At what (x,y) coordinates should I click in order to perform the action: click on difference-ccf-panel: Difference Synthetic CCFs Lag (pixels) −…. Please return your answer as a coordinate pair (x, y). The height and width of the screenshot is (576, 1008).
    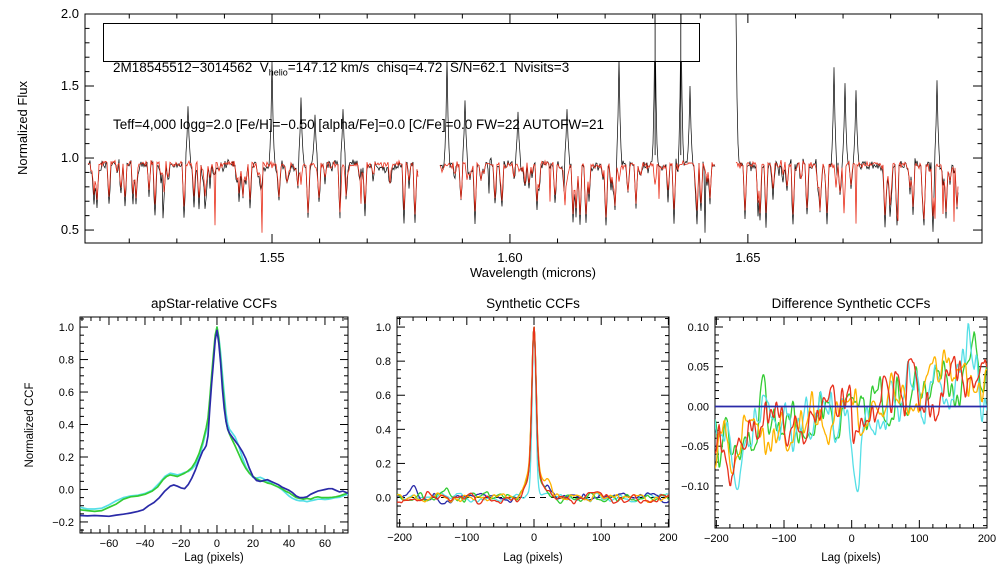
    Looking at the image, I should click on (838, 430).